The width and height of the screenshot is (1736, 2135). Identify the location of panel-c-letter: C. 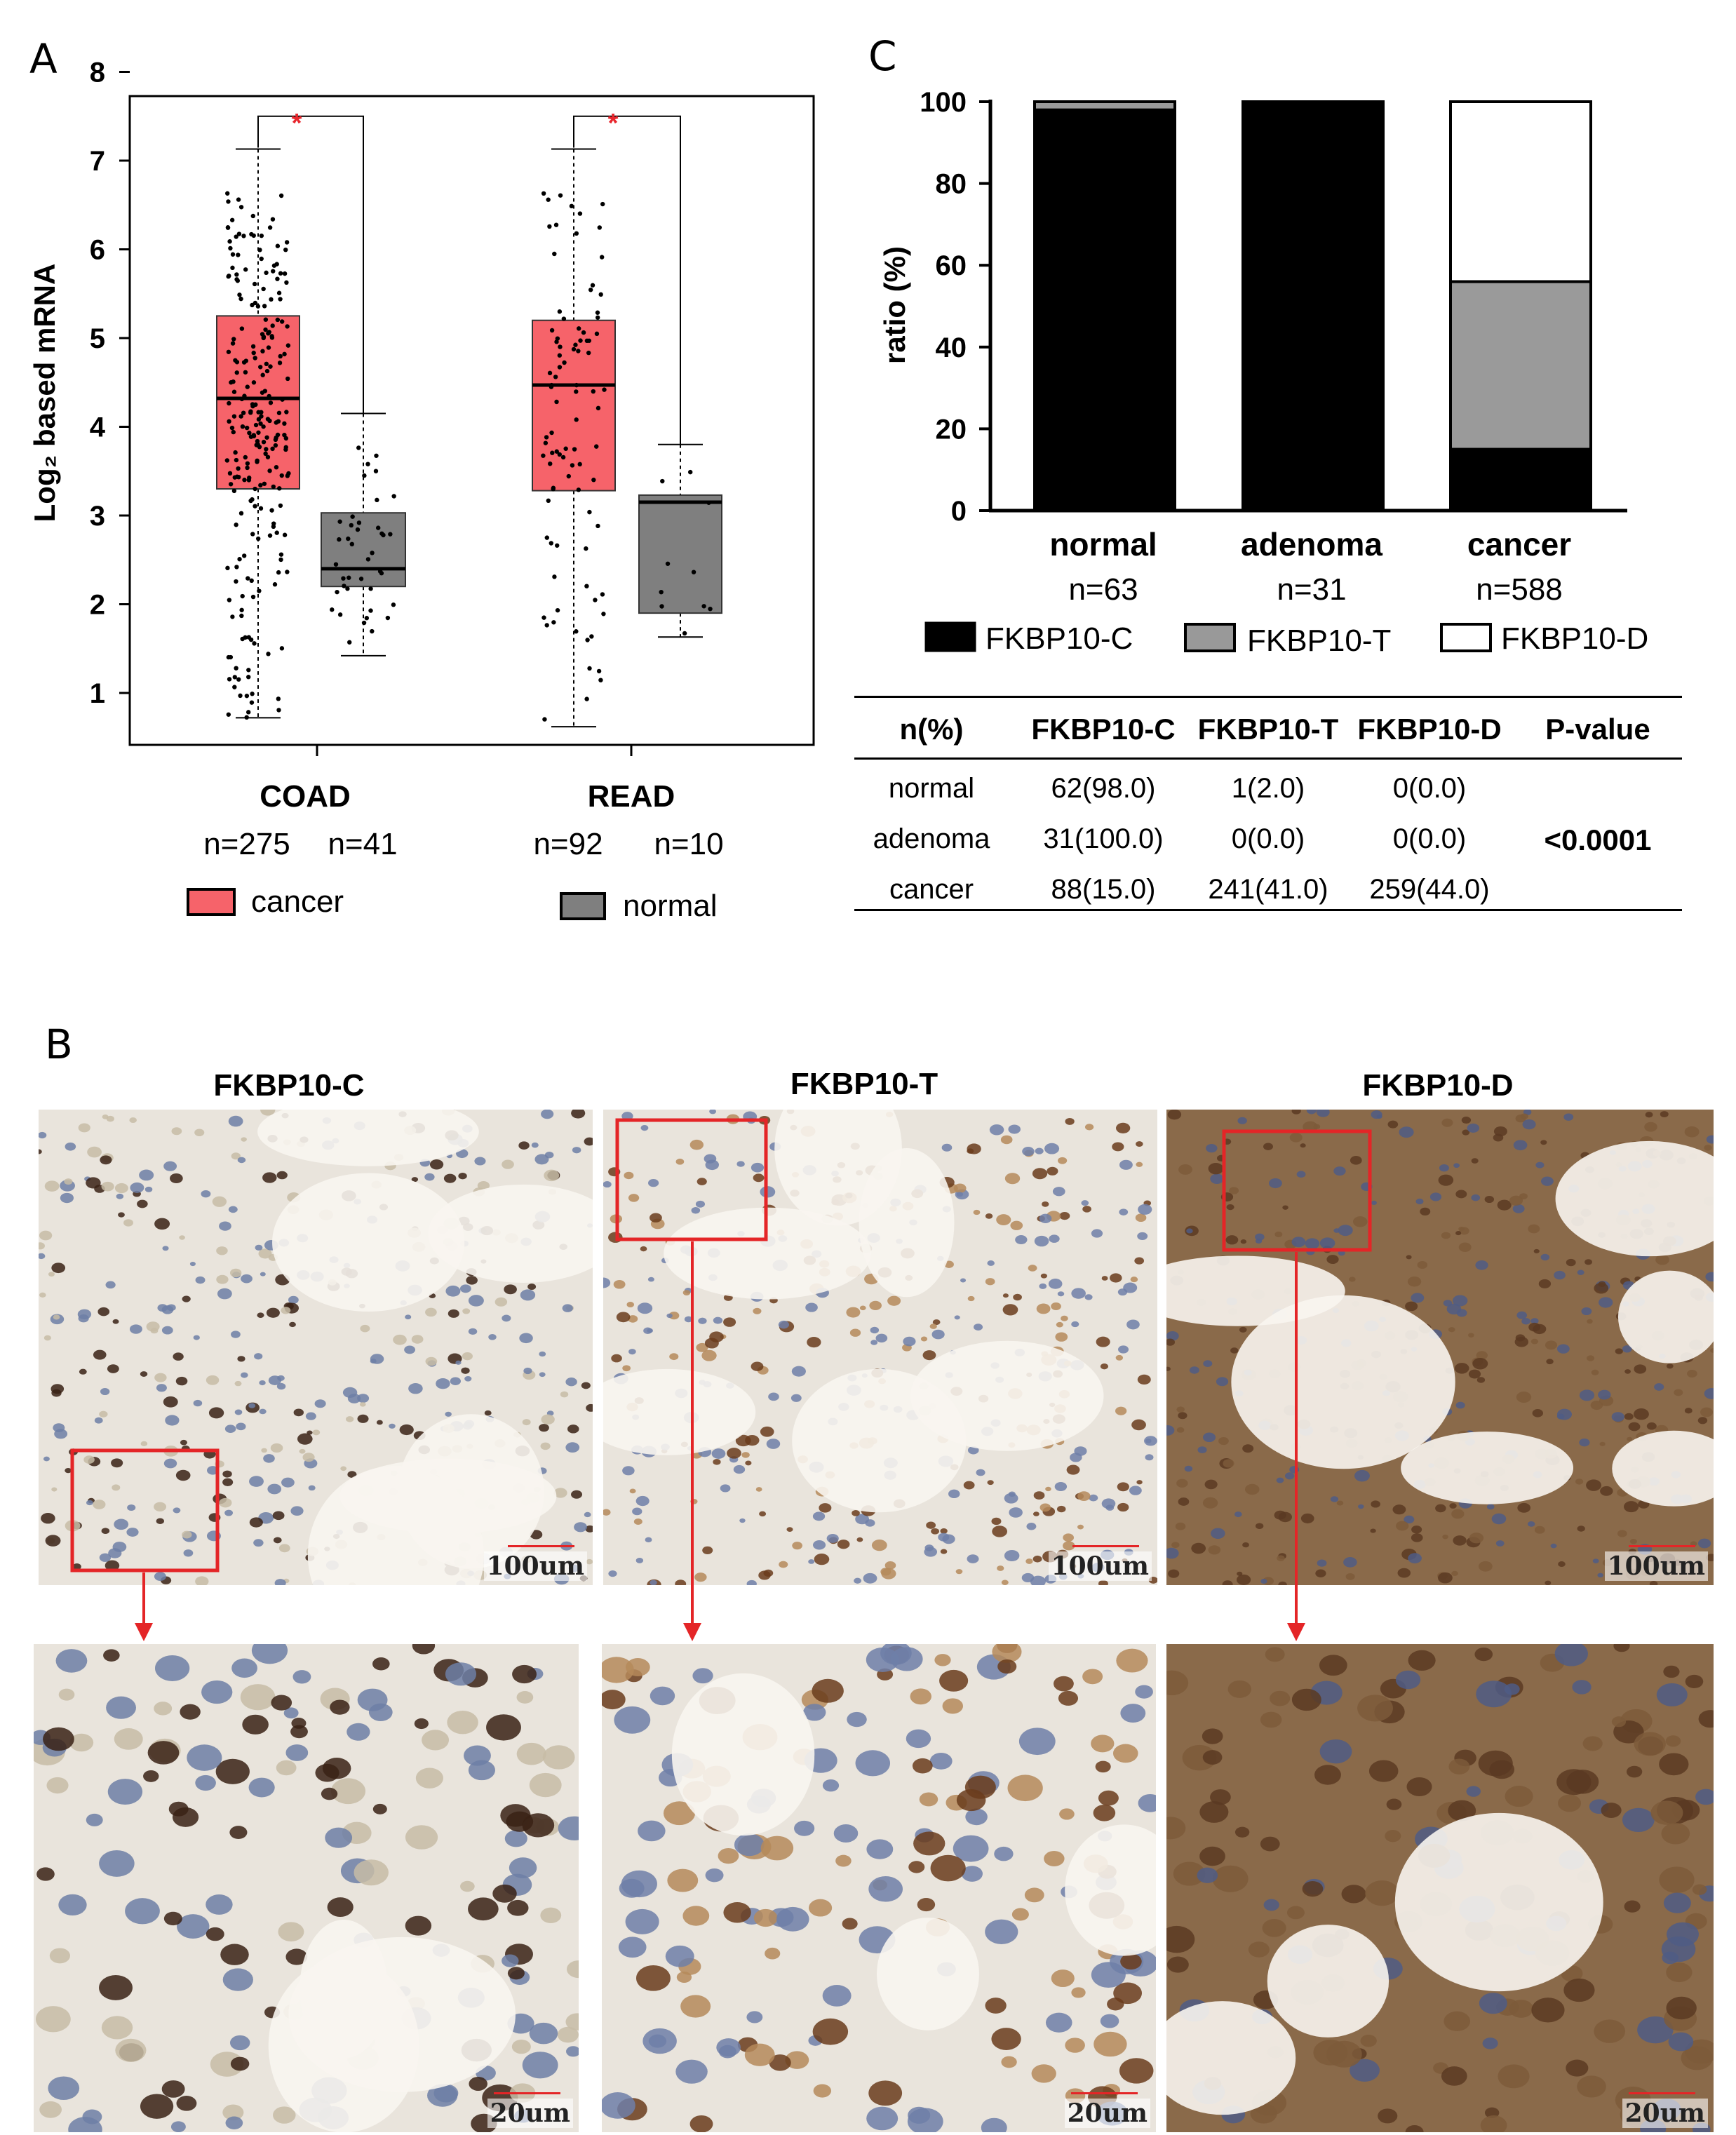
(882, 56).